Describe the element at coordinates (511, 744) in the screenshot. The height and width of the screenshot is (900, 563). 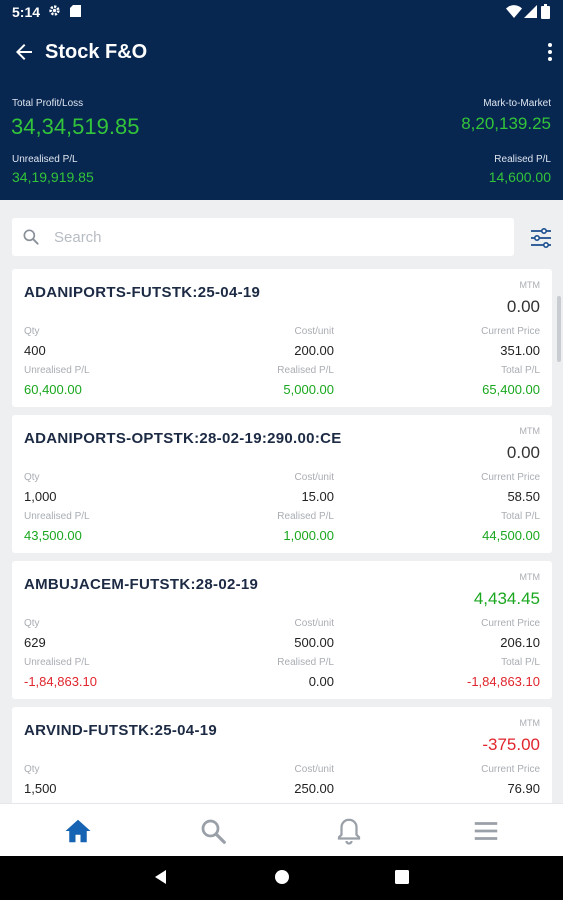
I see `mtm-value: -375.00` at that location.